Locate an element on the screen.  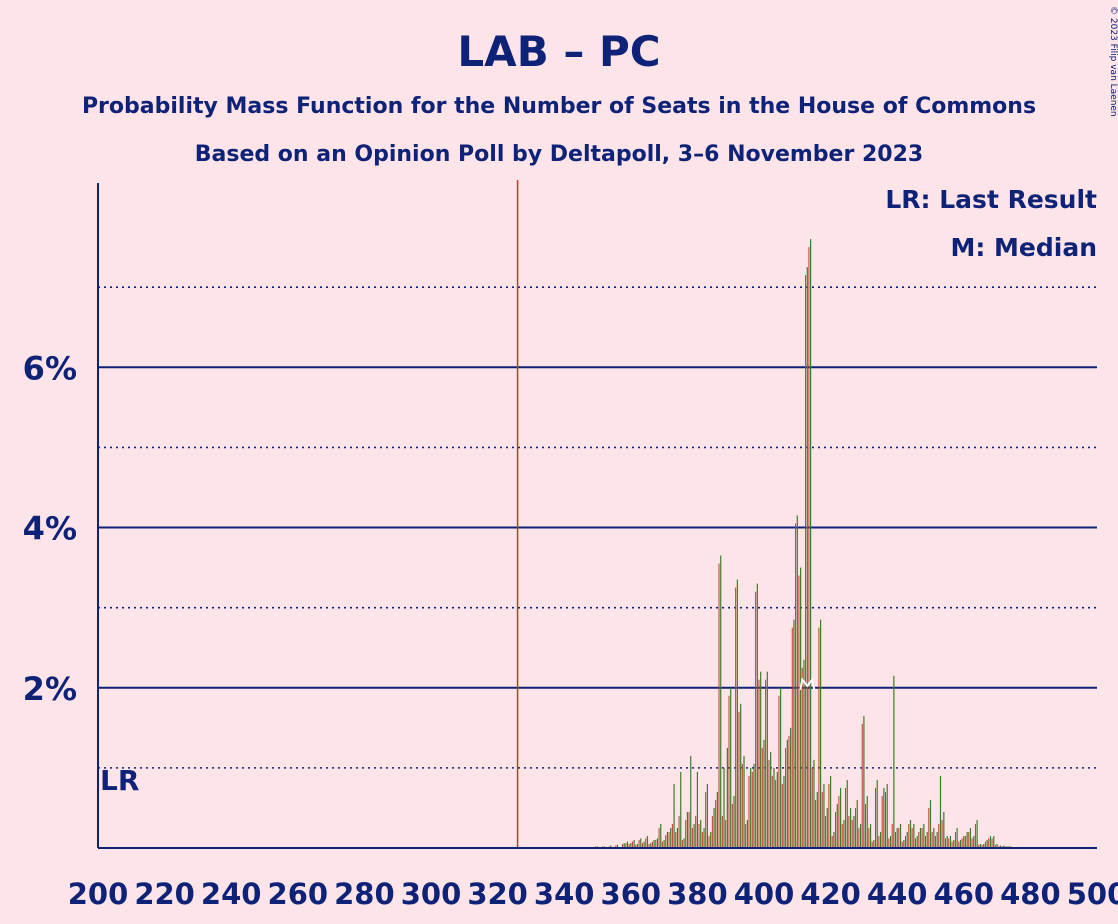
y-tick-label-6: 6% is located at coordinates (50, 368).